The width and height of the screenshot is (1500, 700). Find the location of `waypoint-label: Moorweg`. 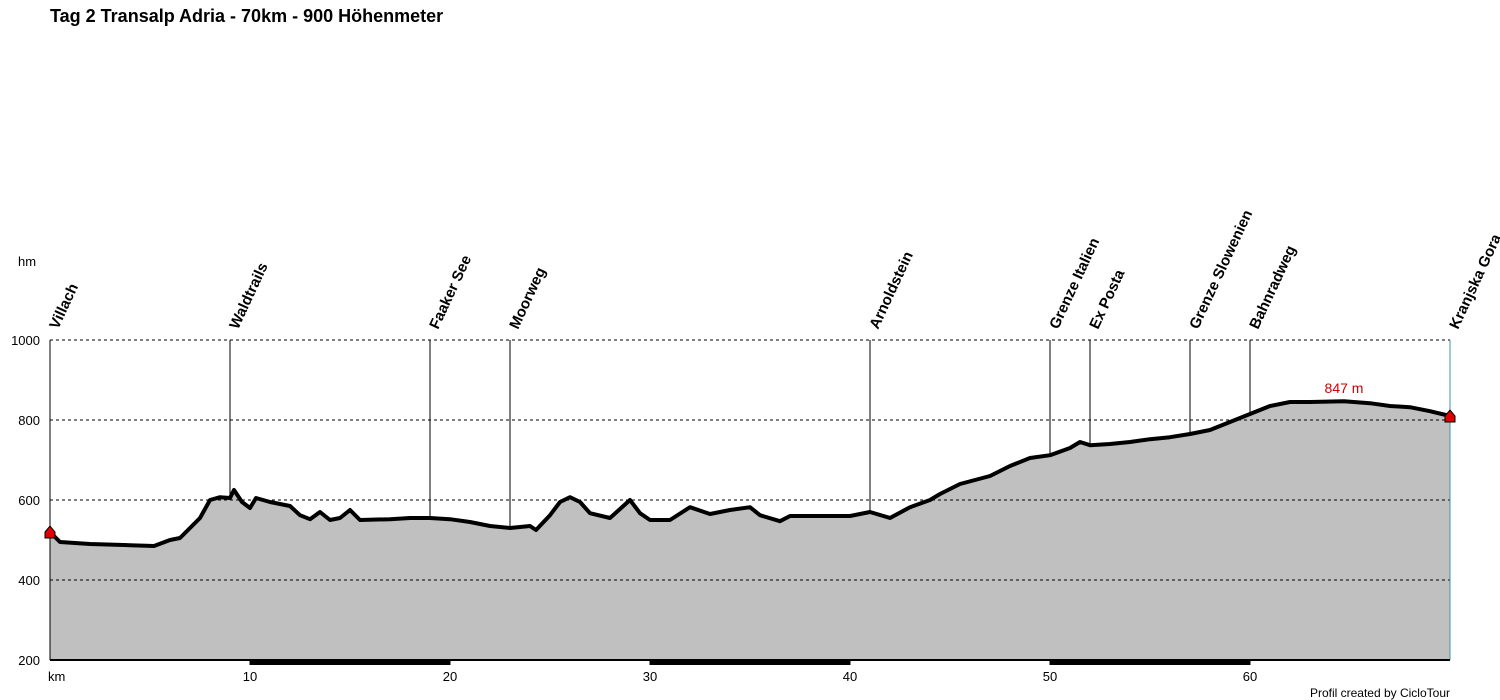

waypoint-label: Moorweg is located at coordinates (527, 298).